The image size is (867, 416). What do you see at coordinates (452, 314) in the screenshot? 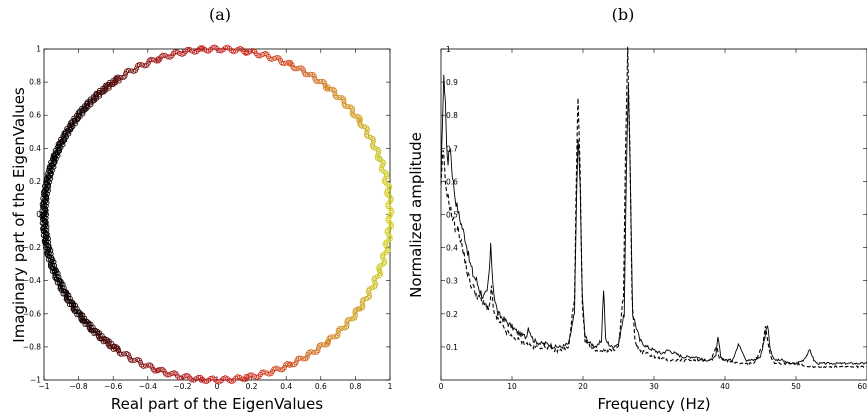
I see `y-tick-label: 0.2` at bounding box center [452, 314].